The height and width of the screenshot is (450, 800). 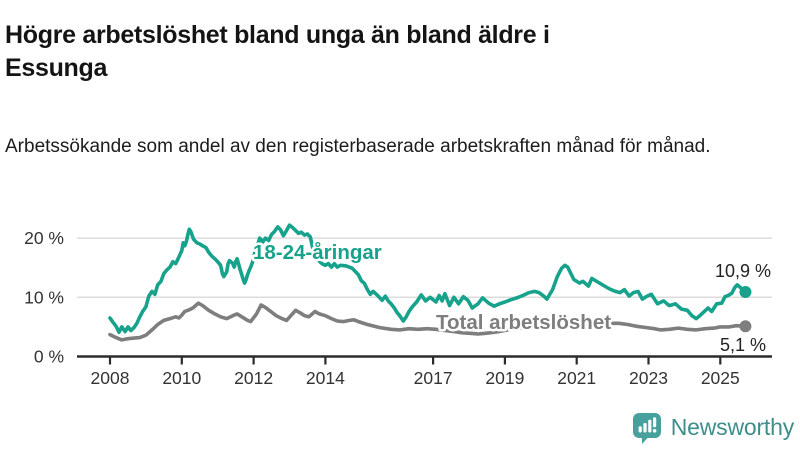 I want to click on x-tick-label: 2010, so click(x=181, y=378).